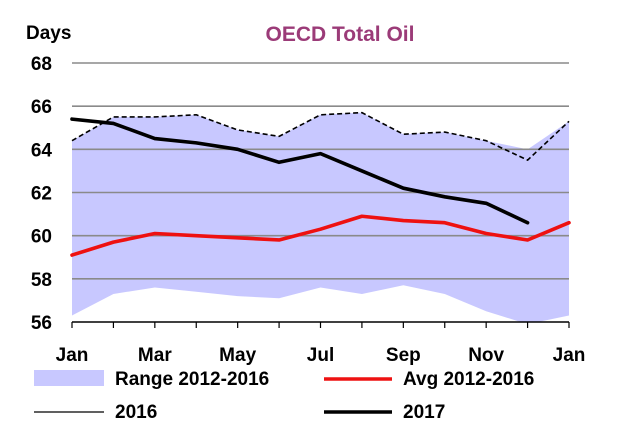  Describe the element at coordinates (237, 355) in the screenshot. I see `x-tick-label: May` at that location.